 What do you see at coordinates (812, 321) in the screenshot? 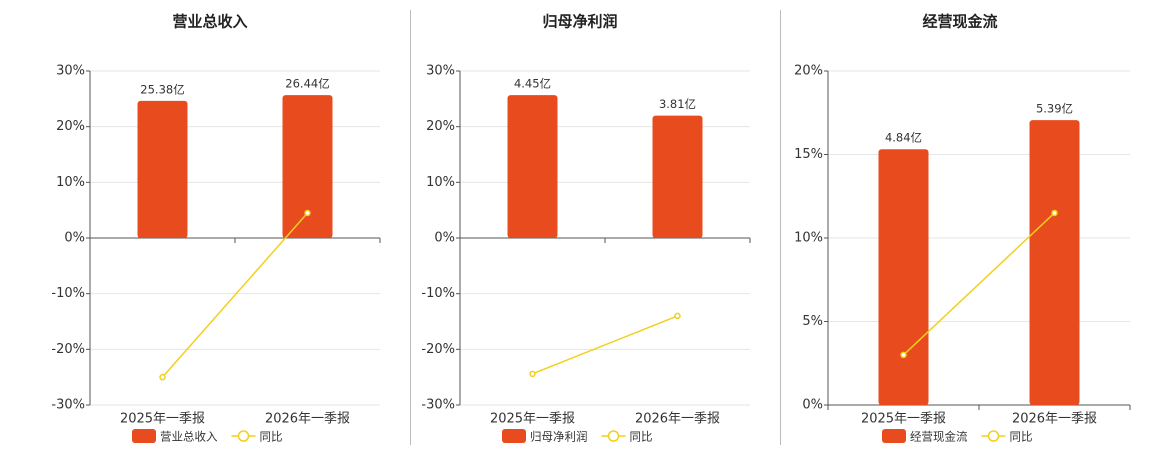
I see `y-tick-label: 5%` at bounding box center [812, 321].